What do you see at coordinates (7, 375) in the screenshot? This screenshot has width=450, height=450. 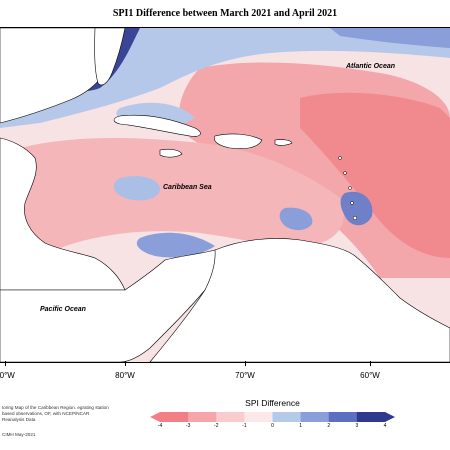 I see `lon-label-90w: 90°W` at bounding box center [7, 375].